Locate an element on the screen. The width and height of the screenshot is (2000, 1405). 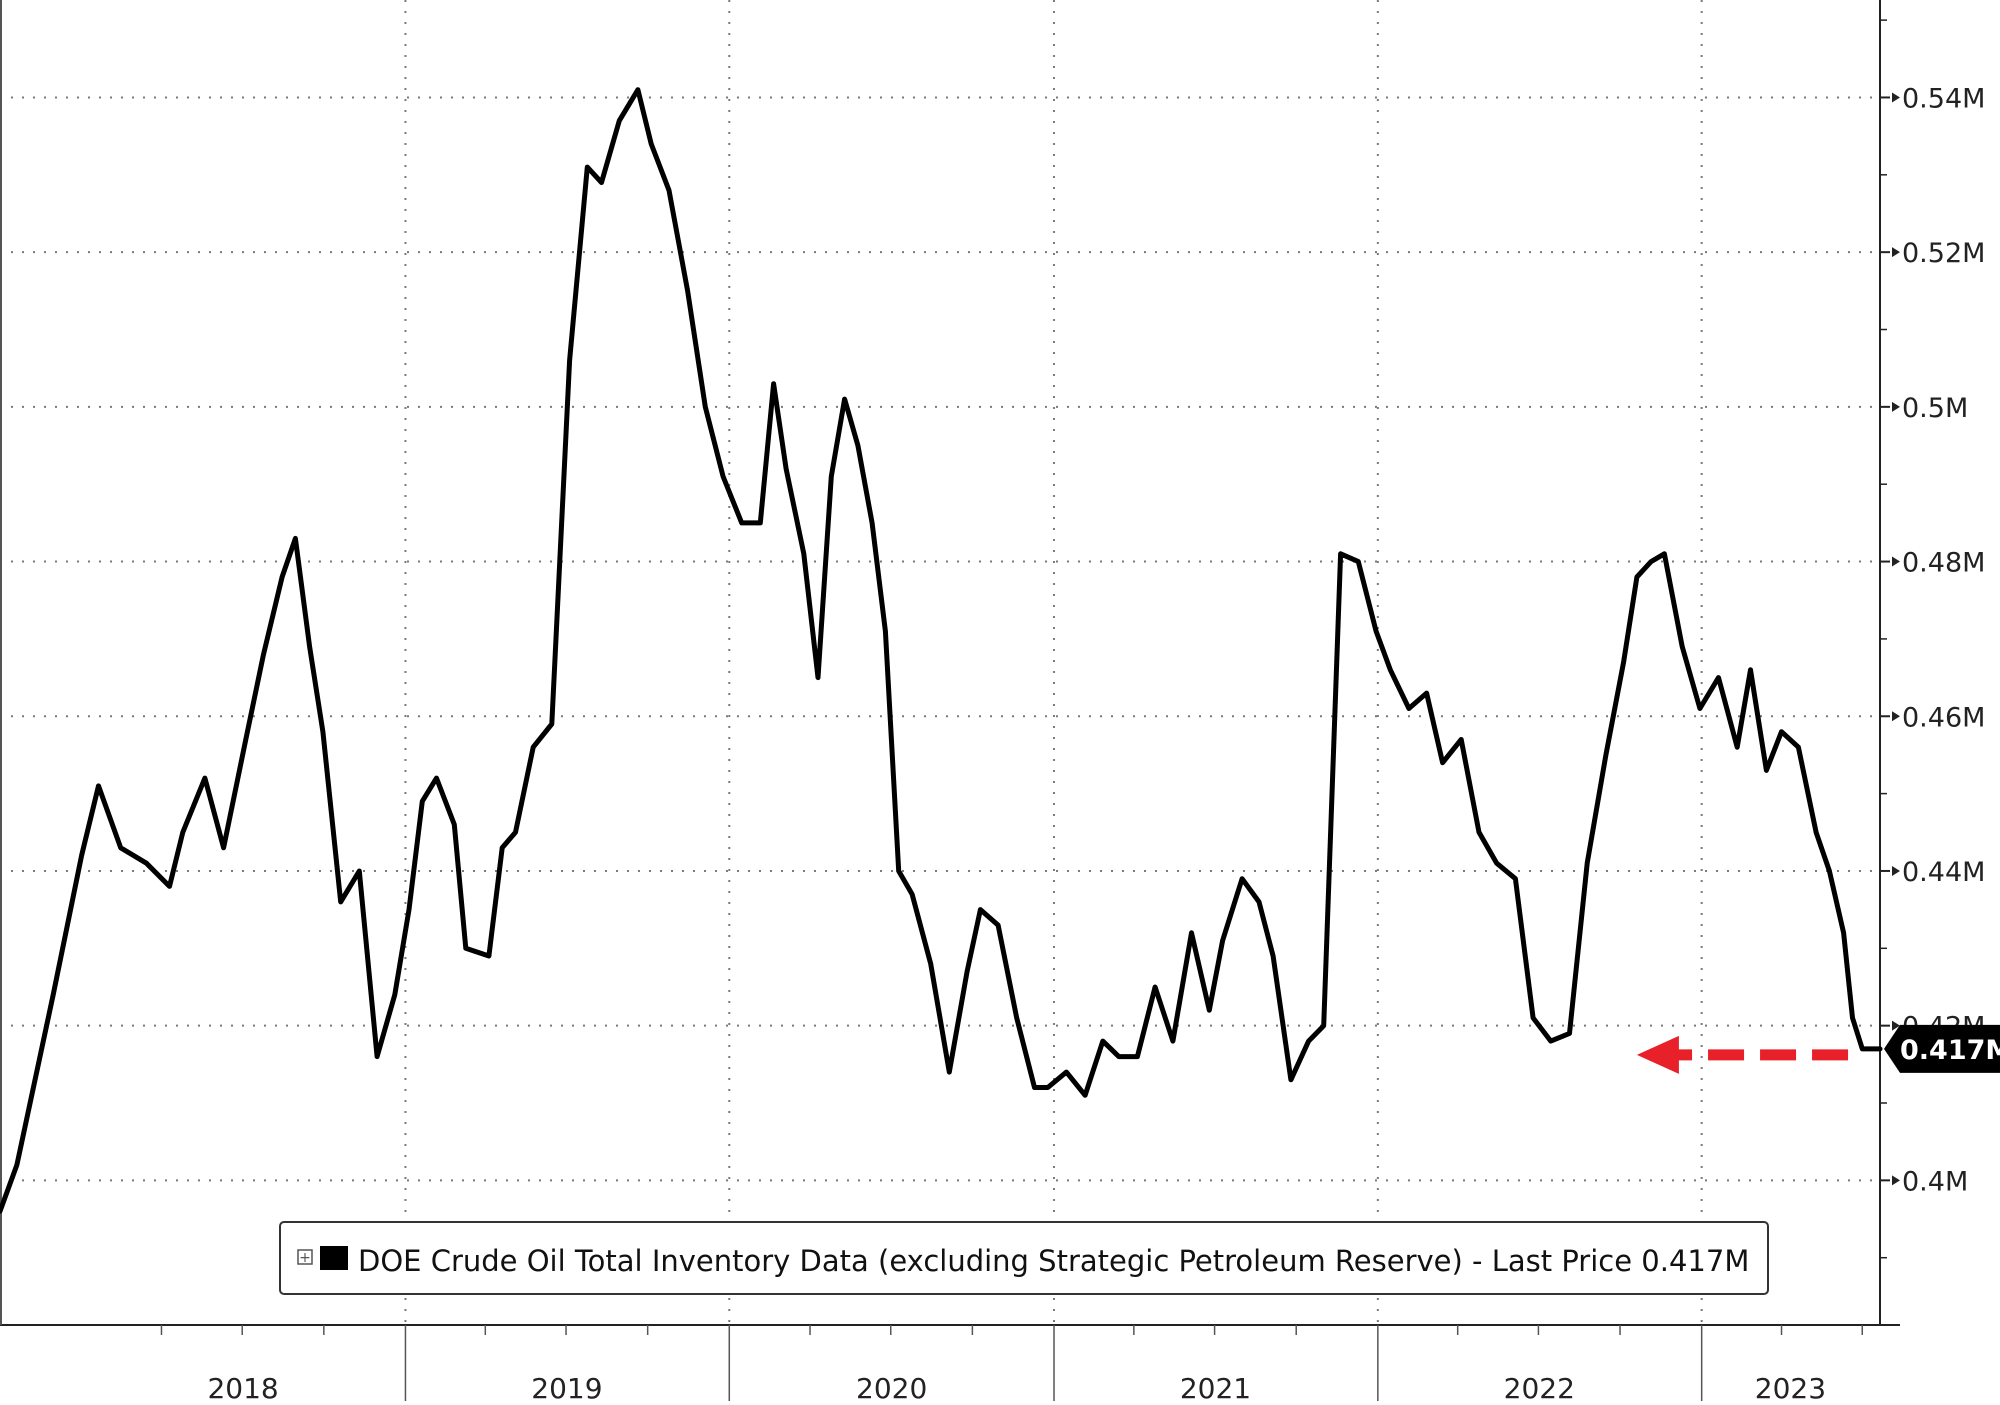
x-tick-label: 2020 is located at coordinates (891, 1386).